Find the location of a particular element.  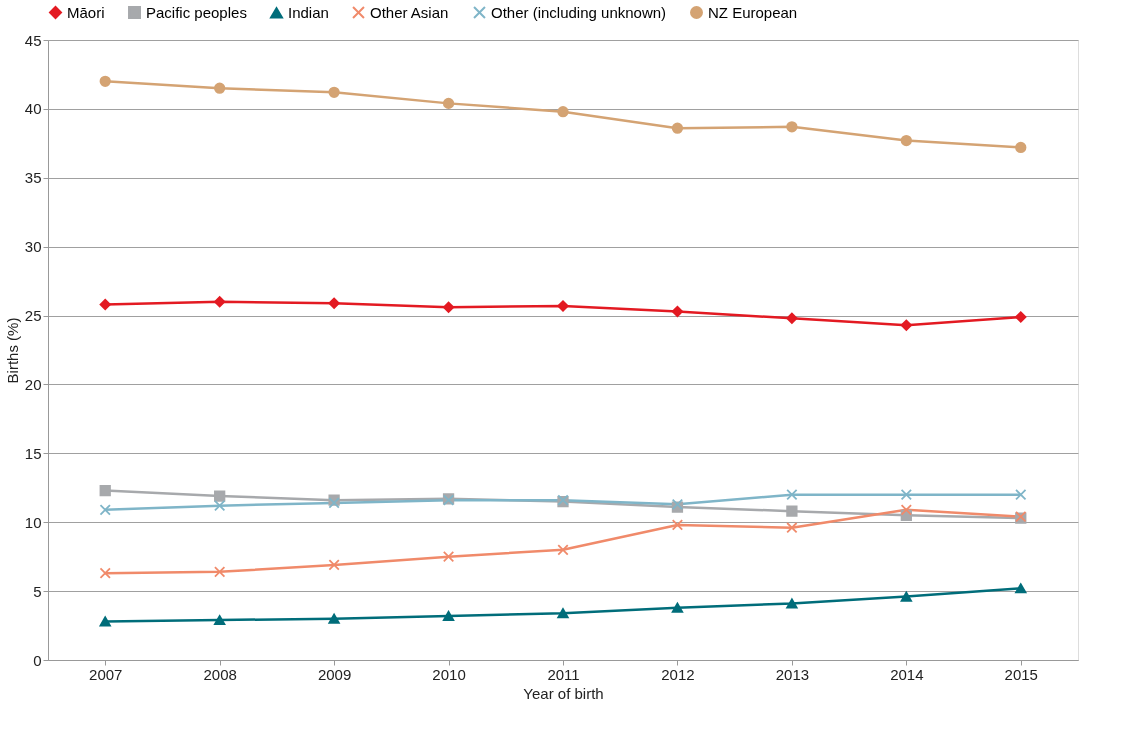

x-tick-label: 2011 is located at coordinates (563, 674).